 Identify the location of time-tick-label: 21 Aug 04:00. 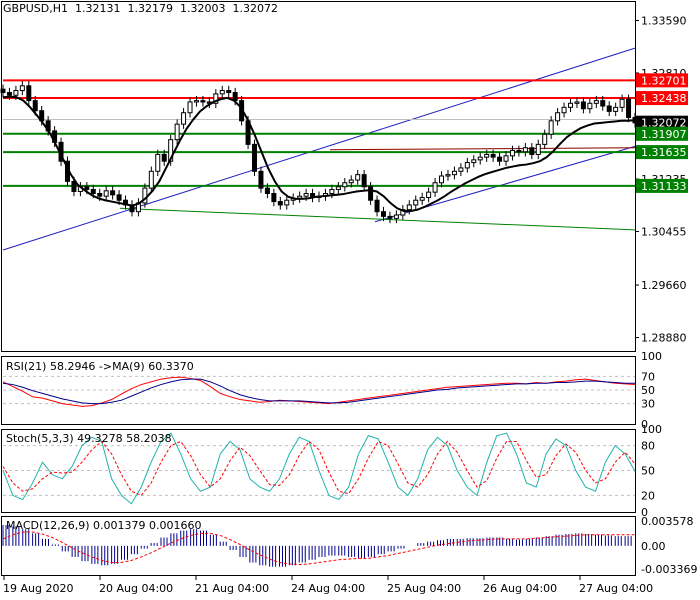
(232, 588).